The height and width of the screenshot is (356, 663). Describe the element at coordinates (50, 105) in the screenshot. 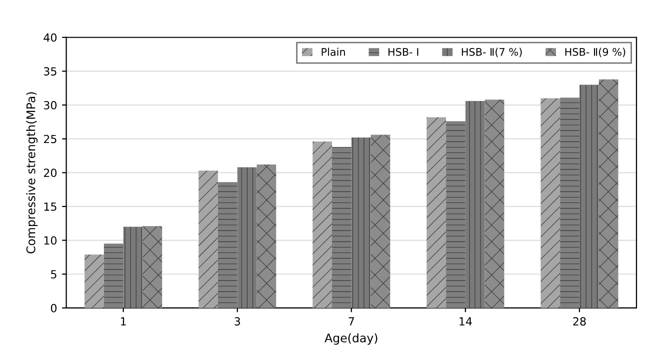

I see `y-tick-label: 30` at that location.